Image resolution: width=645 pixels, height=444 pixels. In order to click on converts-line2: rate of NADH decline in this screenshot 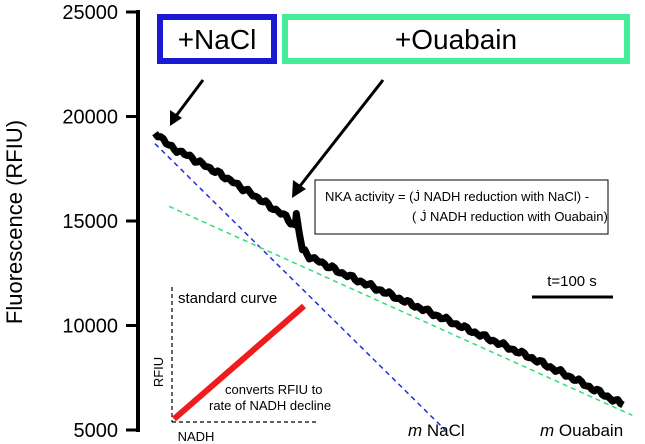, I will do `click(270, 405)`.